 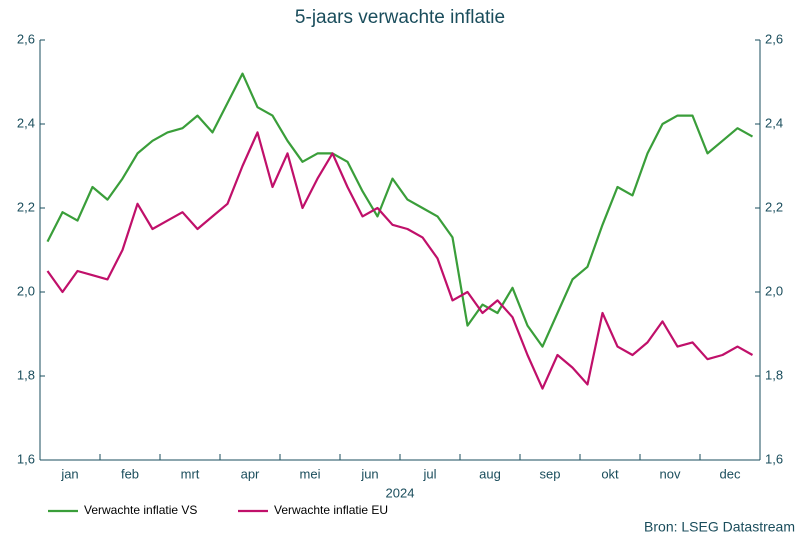 What do you see at coordinates (130, 473) in the screenshot?
I see `x-tick-label: feb` at bounding box center [130, 473].